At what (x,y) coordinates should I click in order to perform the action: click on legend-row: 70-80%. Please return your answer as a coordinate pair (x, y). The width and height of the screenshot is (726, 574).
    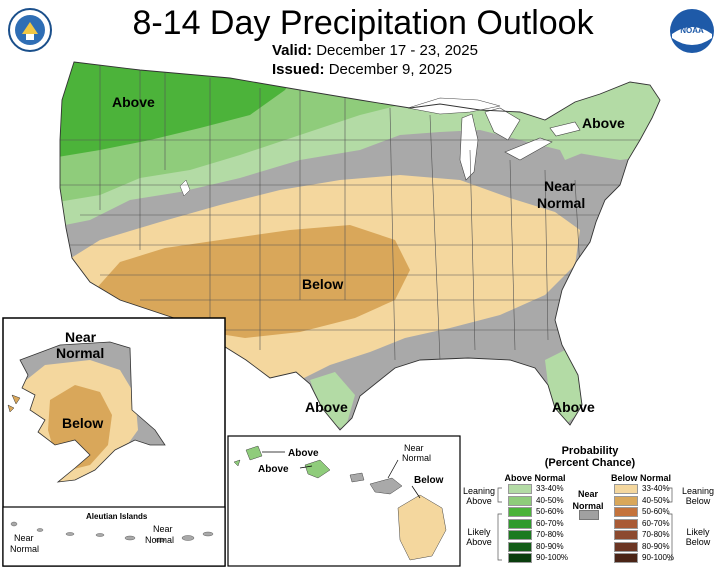
    Looking at the image, I should click on (536, 535).